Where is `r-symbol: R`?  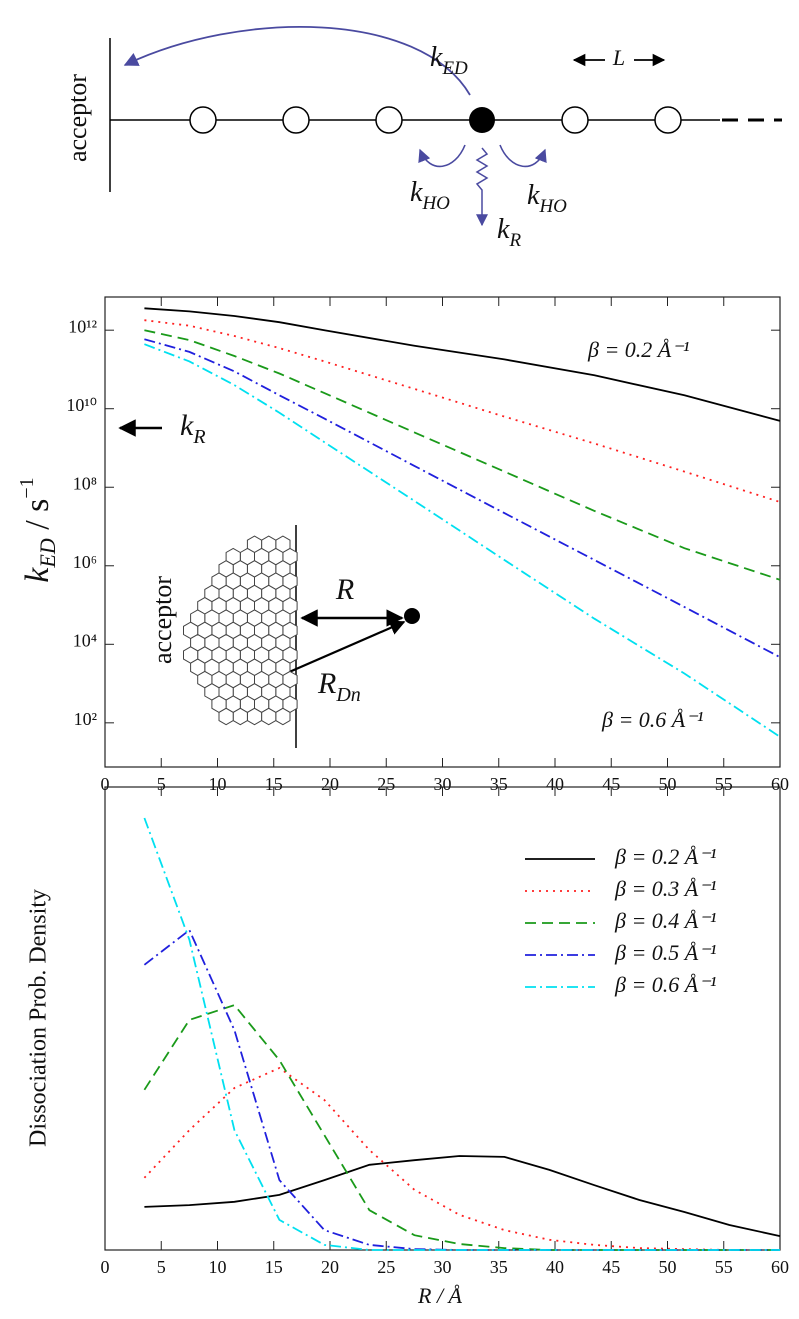 r-symbol: R is located at coordinates (326, 683).